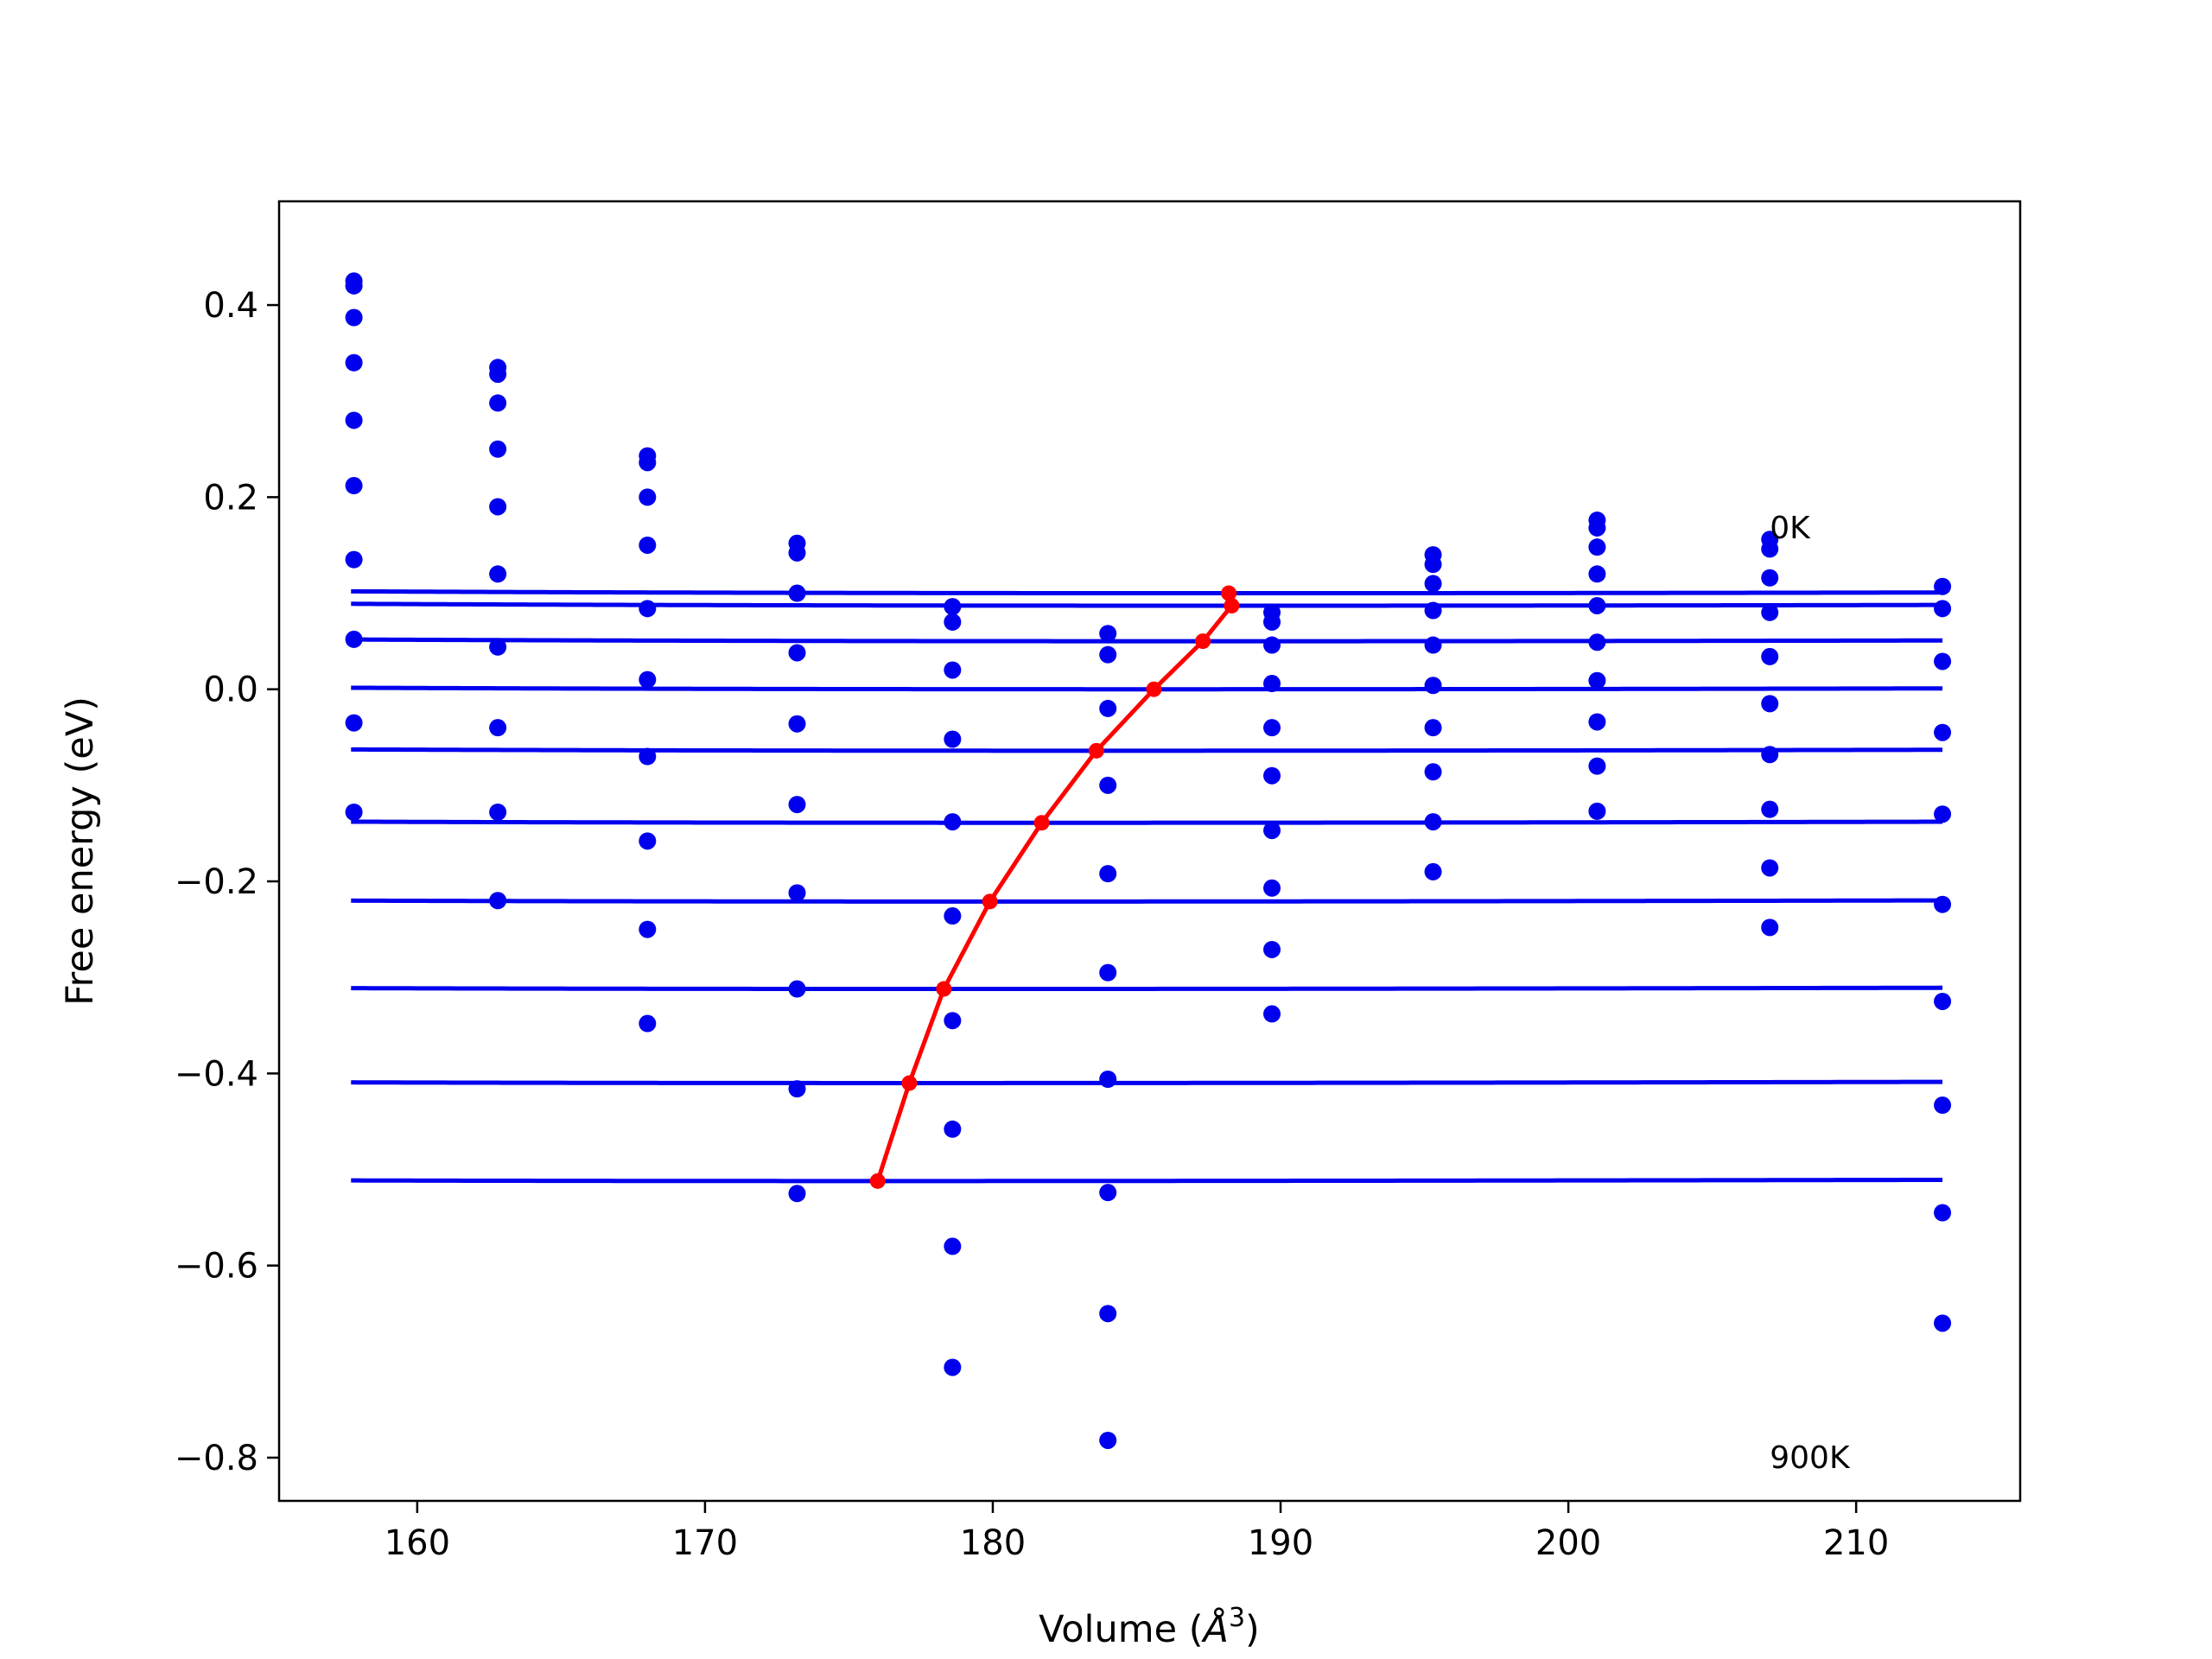 The width and height of the screenshot is (2212, 1659). I want to click on minima-line, so click(1055, 887).